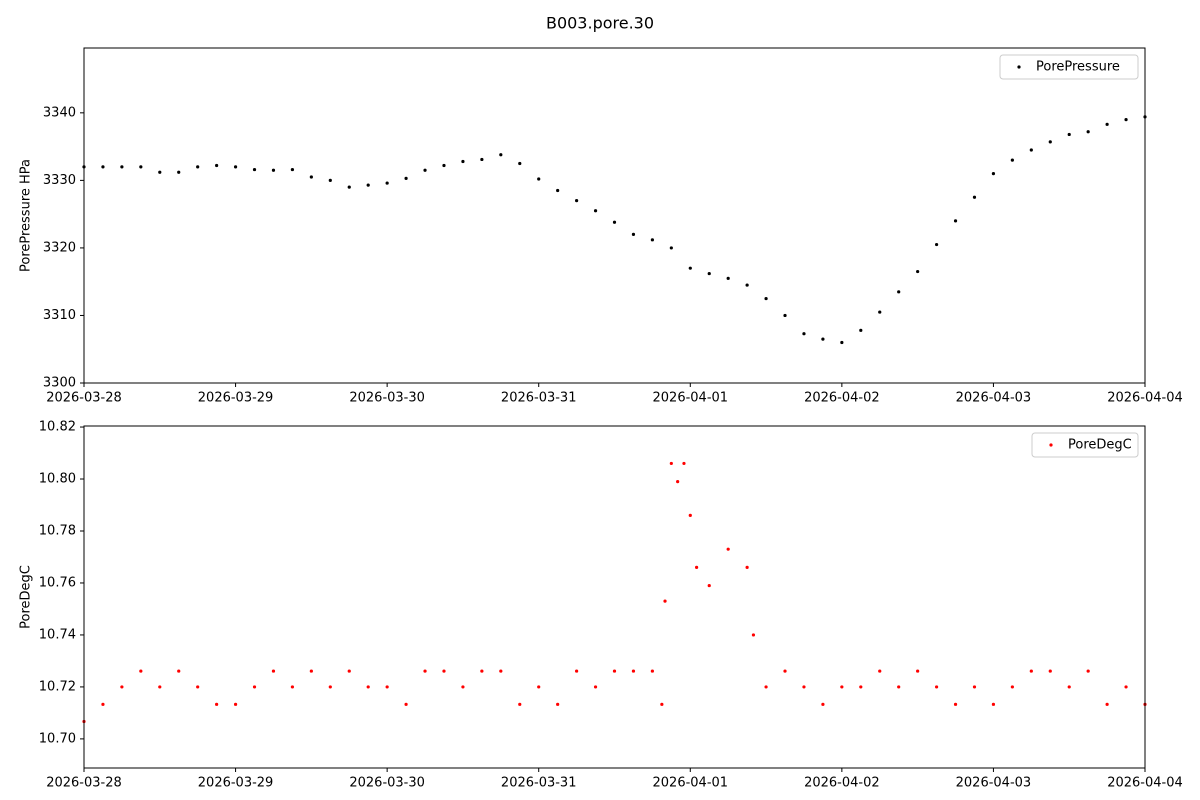 The width and height of the screenshot is (1200, 800). Describe the element at coordinates (26, 215) in the screenshot. I see `y-axis-label: PorePressure HPa` at that location.